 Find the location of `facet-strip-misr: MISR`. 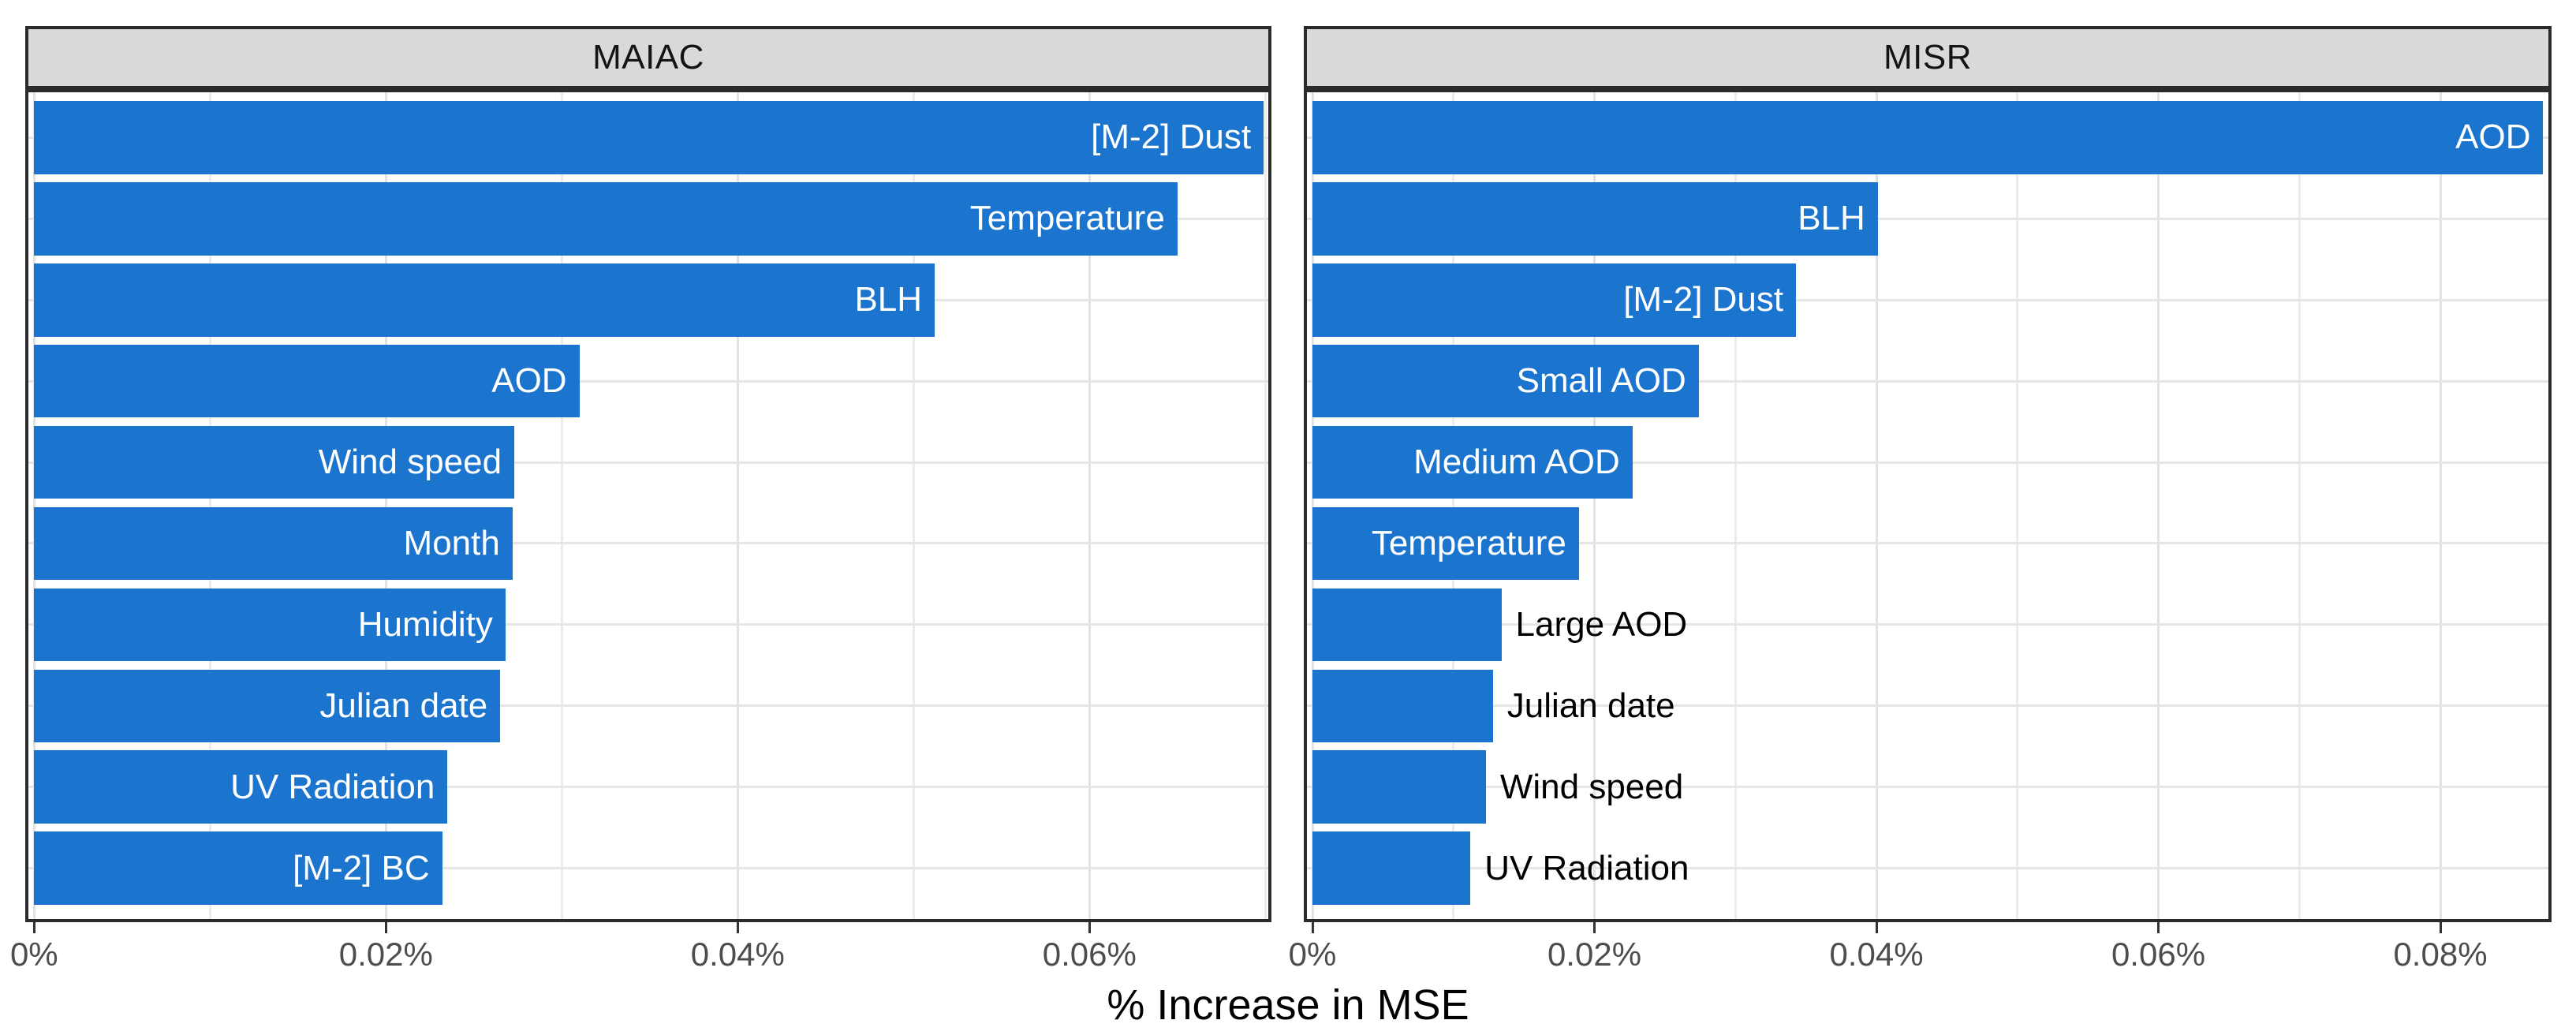

facet-strip-misr: MISR is located at coordinates (1928, 57).